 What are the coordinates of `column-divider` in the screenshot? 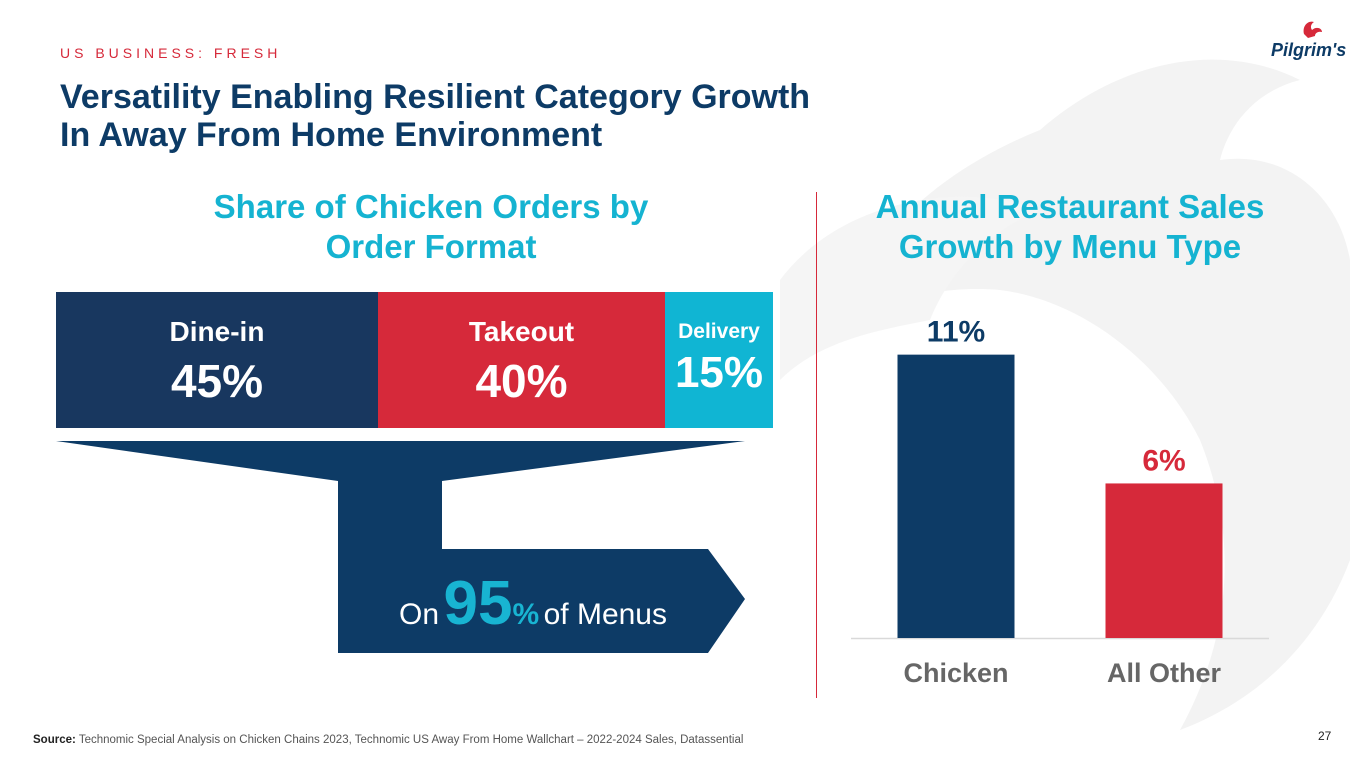 It's located at (816, 445).